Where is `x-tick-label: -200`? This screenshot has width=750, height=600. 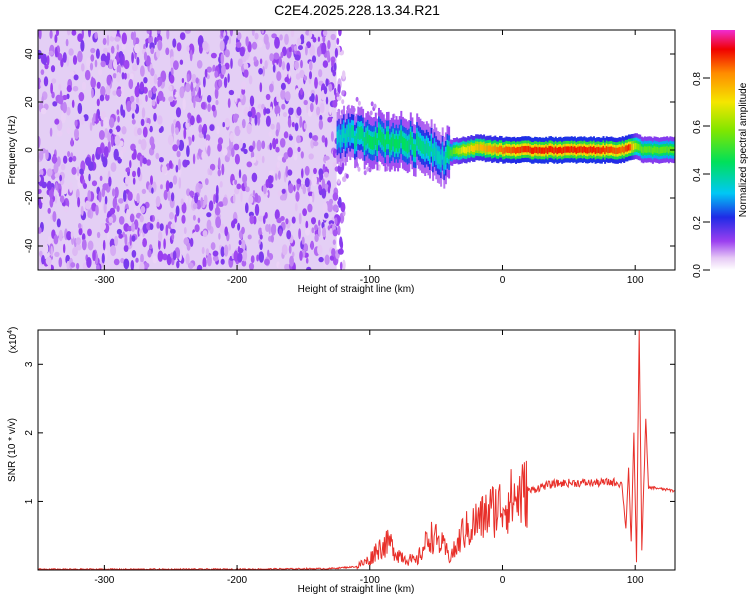 x-tick-label: -200 is located at coordinates (237, 280).